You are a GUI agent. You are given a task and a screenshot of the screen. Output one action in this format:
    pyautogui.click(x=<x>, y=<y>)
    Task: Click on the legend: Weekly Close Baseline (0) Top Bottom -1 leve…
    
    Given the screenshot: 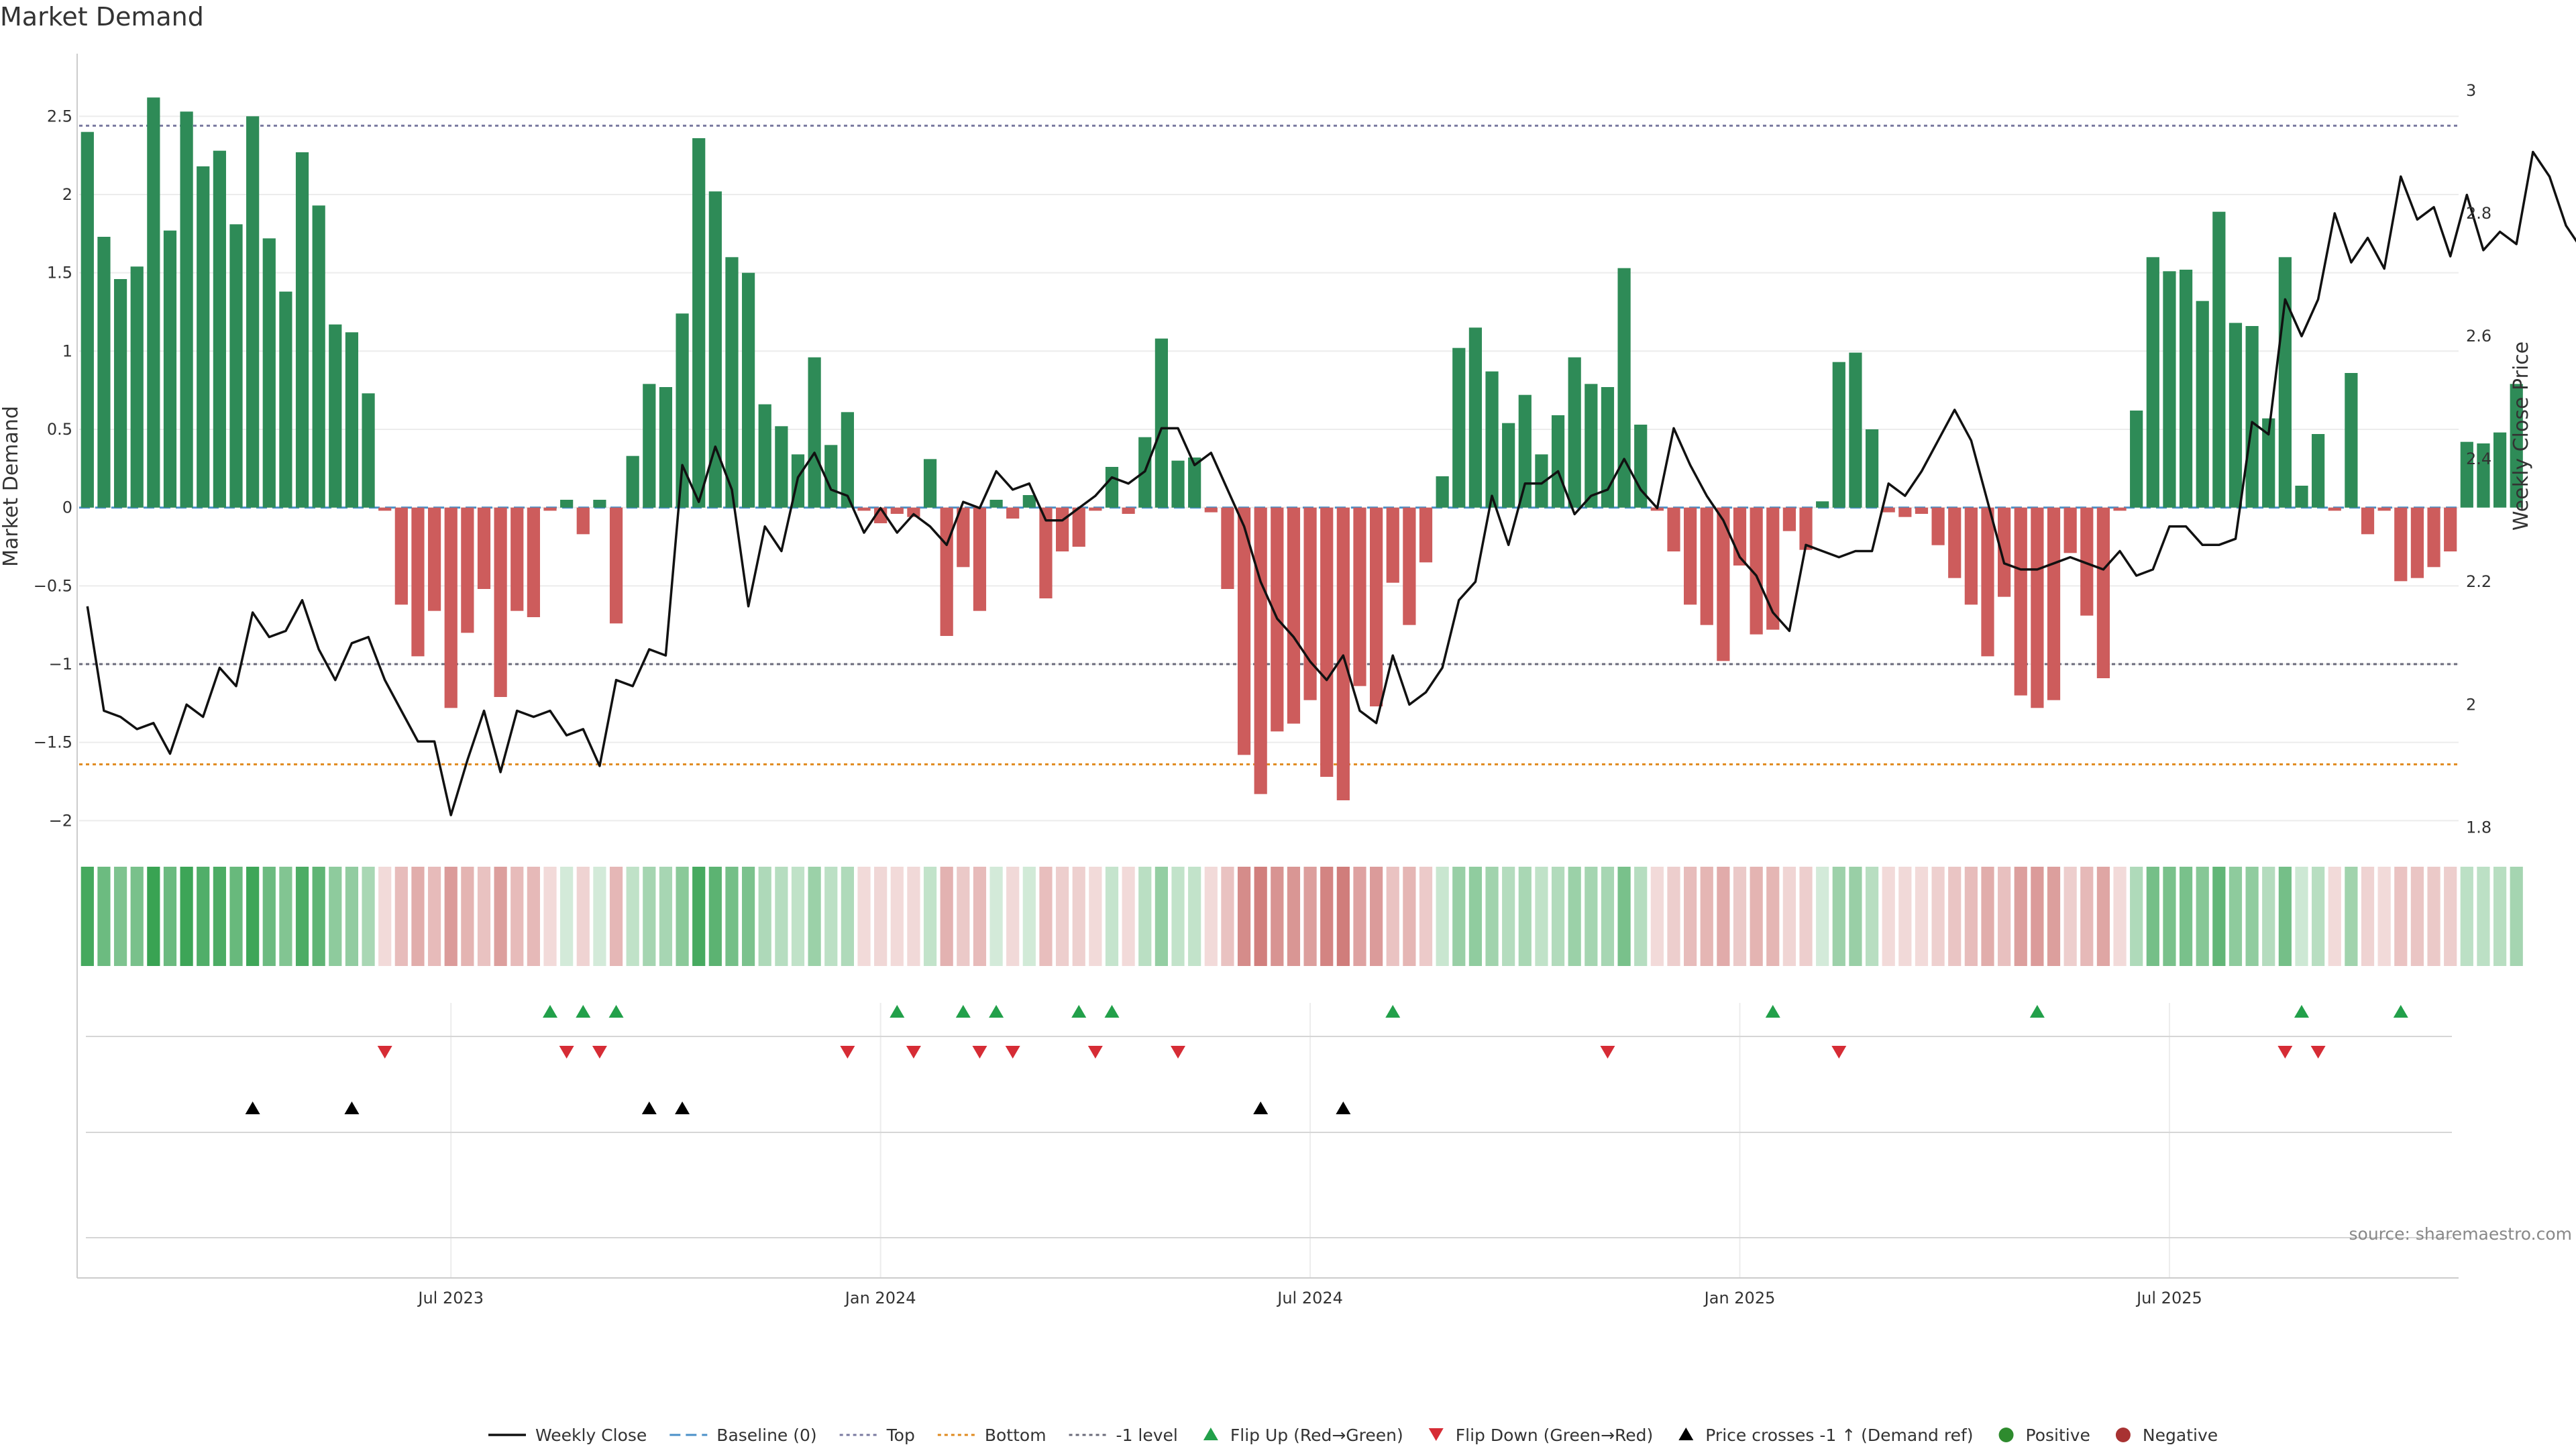 What is the action you would take?
    pyautogui.click(x=1353, y=1435)
    